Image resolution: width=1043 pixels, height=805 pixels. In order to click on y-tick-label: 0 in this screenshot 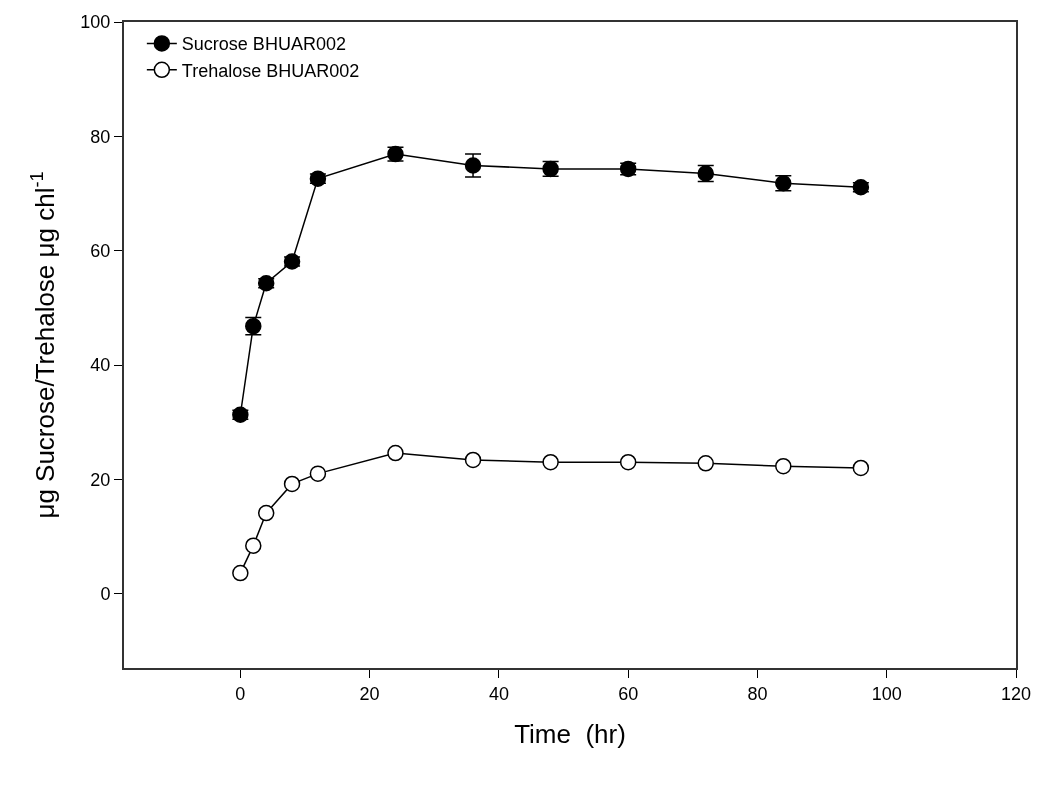, I will do `click(105, 593)`.